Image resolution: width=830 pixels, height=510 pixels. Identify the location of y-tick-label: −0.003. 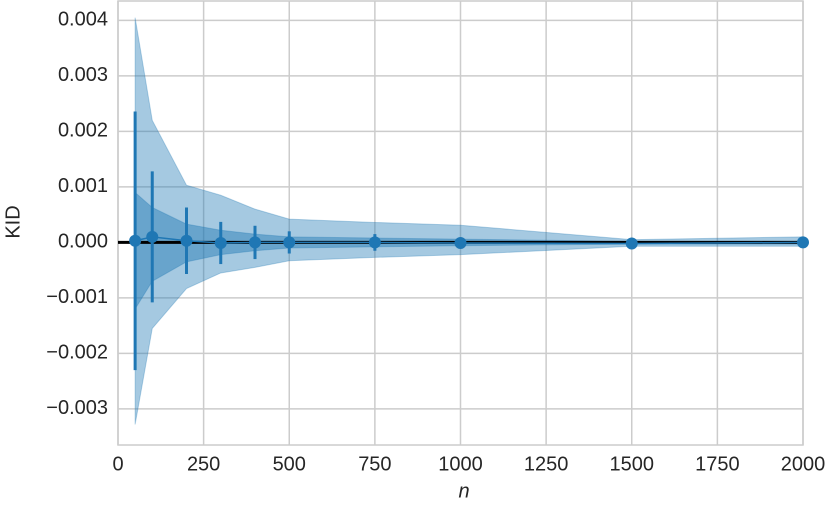
(77, 408).